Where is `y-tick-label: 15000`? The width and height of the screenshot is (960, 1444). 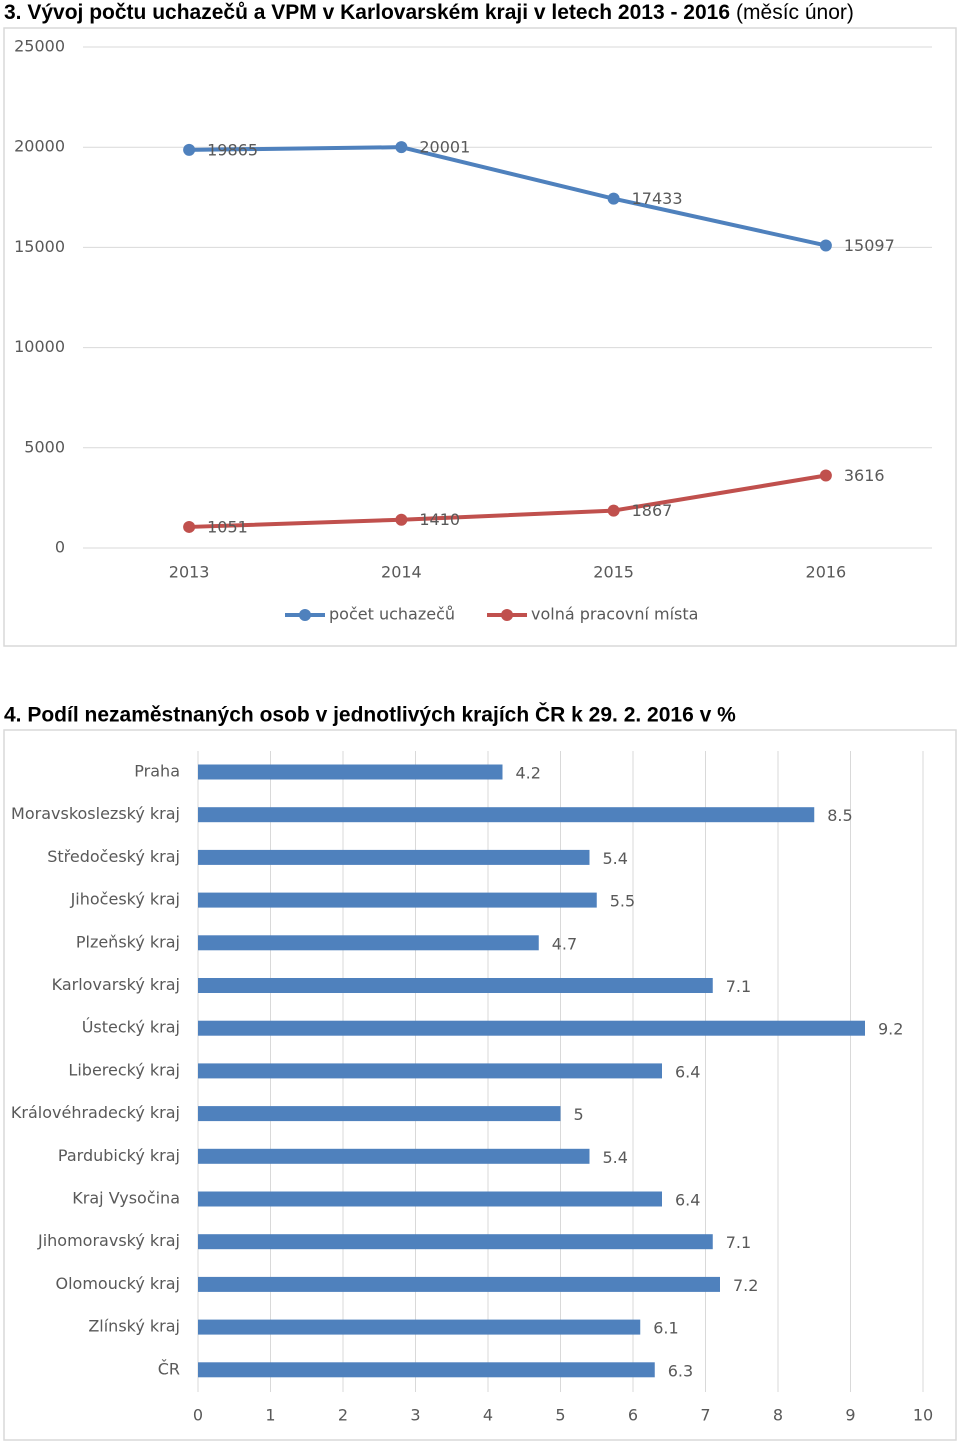
y-tick-label: 15000 is located at coordinates (39, 246).